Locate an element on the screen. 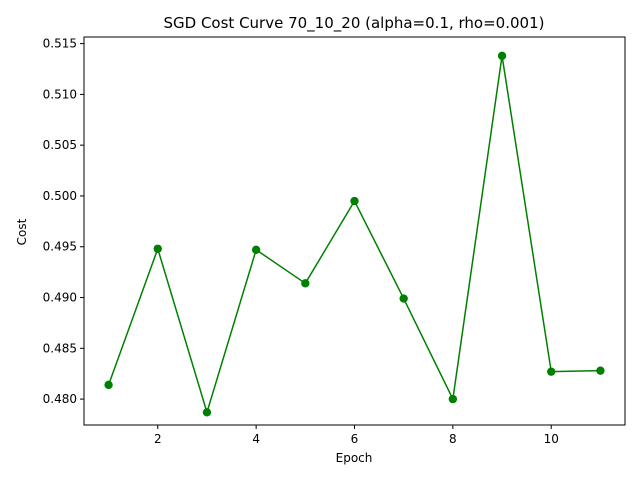 Image resolution: width=640 pixels, height=480 pixels. y-tick-label: 0.490 is located at coordinates (60, 298).